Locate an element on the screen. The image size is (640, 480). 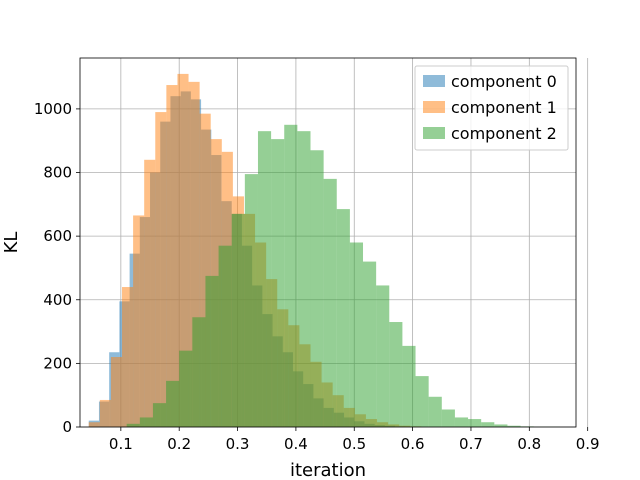
legend: component 0 component 1 component 2 is located at coordinates (491, 108).